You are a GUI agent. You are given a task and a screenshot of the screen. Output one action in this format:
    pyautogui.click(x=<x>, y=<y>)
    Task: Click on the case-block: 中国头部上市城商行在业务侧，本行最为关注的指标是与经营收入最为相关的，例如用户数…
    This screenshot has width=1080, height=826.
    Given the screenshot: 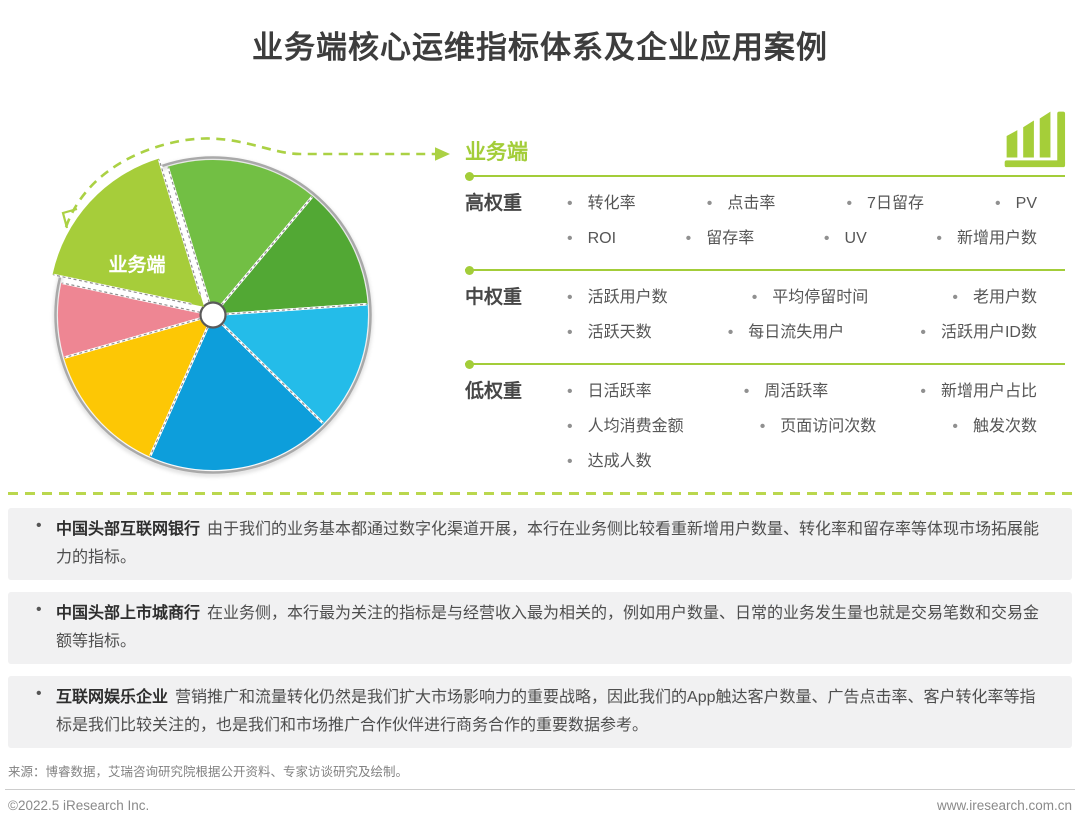 What is the action you would take?
    pyautogui.click(x=540, y=628)
    